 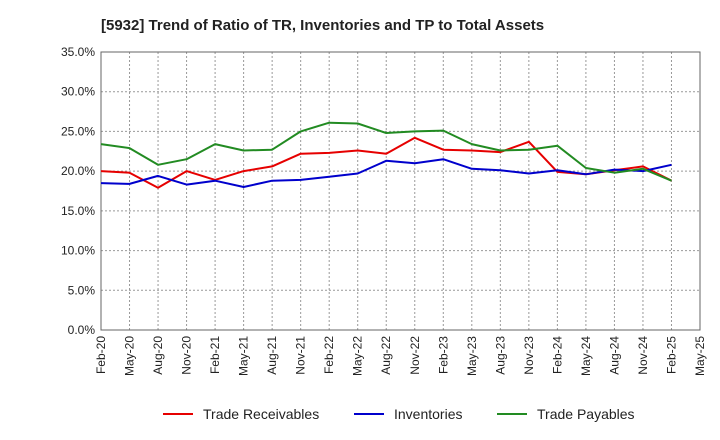 What do you see at coordinates (272, 355) in the screenshot?
I see `x-tick-label: Aug-21` at bounding box center [272, 355].